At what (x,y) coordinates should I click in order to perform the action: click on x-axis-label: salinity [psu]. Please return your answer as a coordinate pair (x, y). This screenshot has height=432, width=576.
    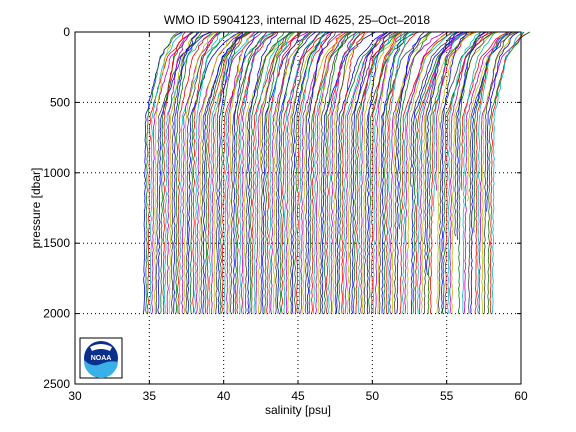
    Looking at the image, I should click on (298, 410).